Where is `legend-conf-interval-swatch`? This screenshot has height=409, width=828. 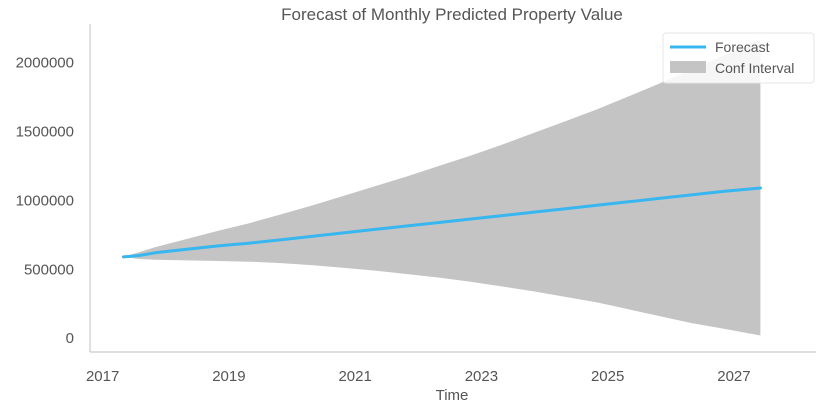
legend-conf-interval-swatch is located at coordinates (688, 67).